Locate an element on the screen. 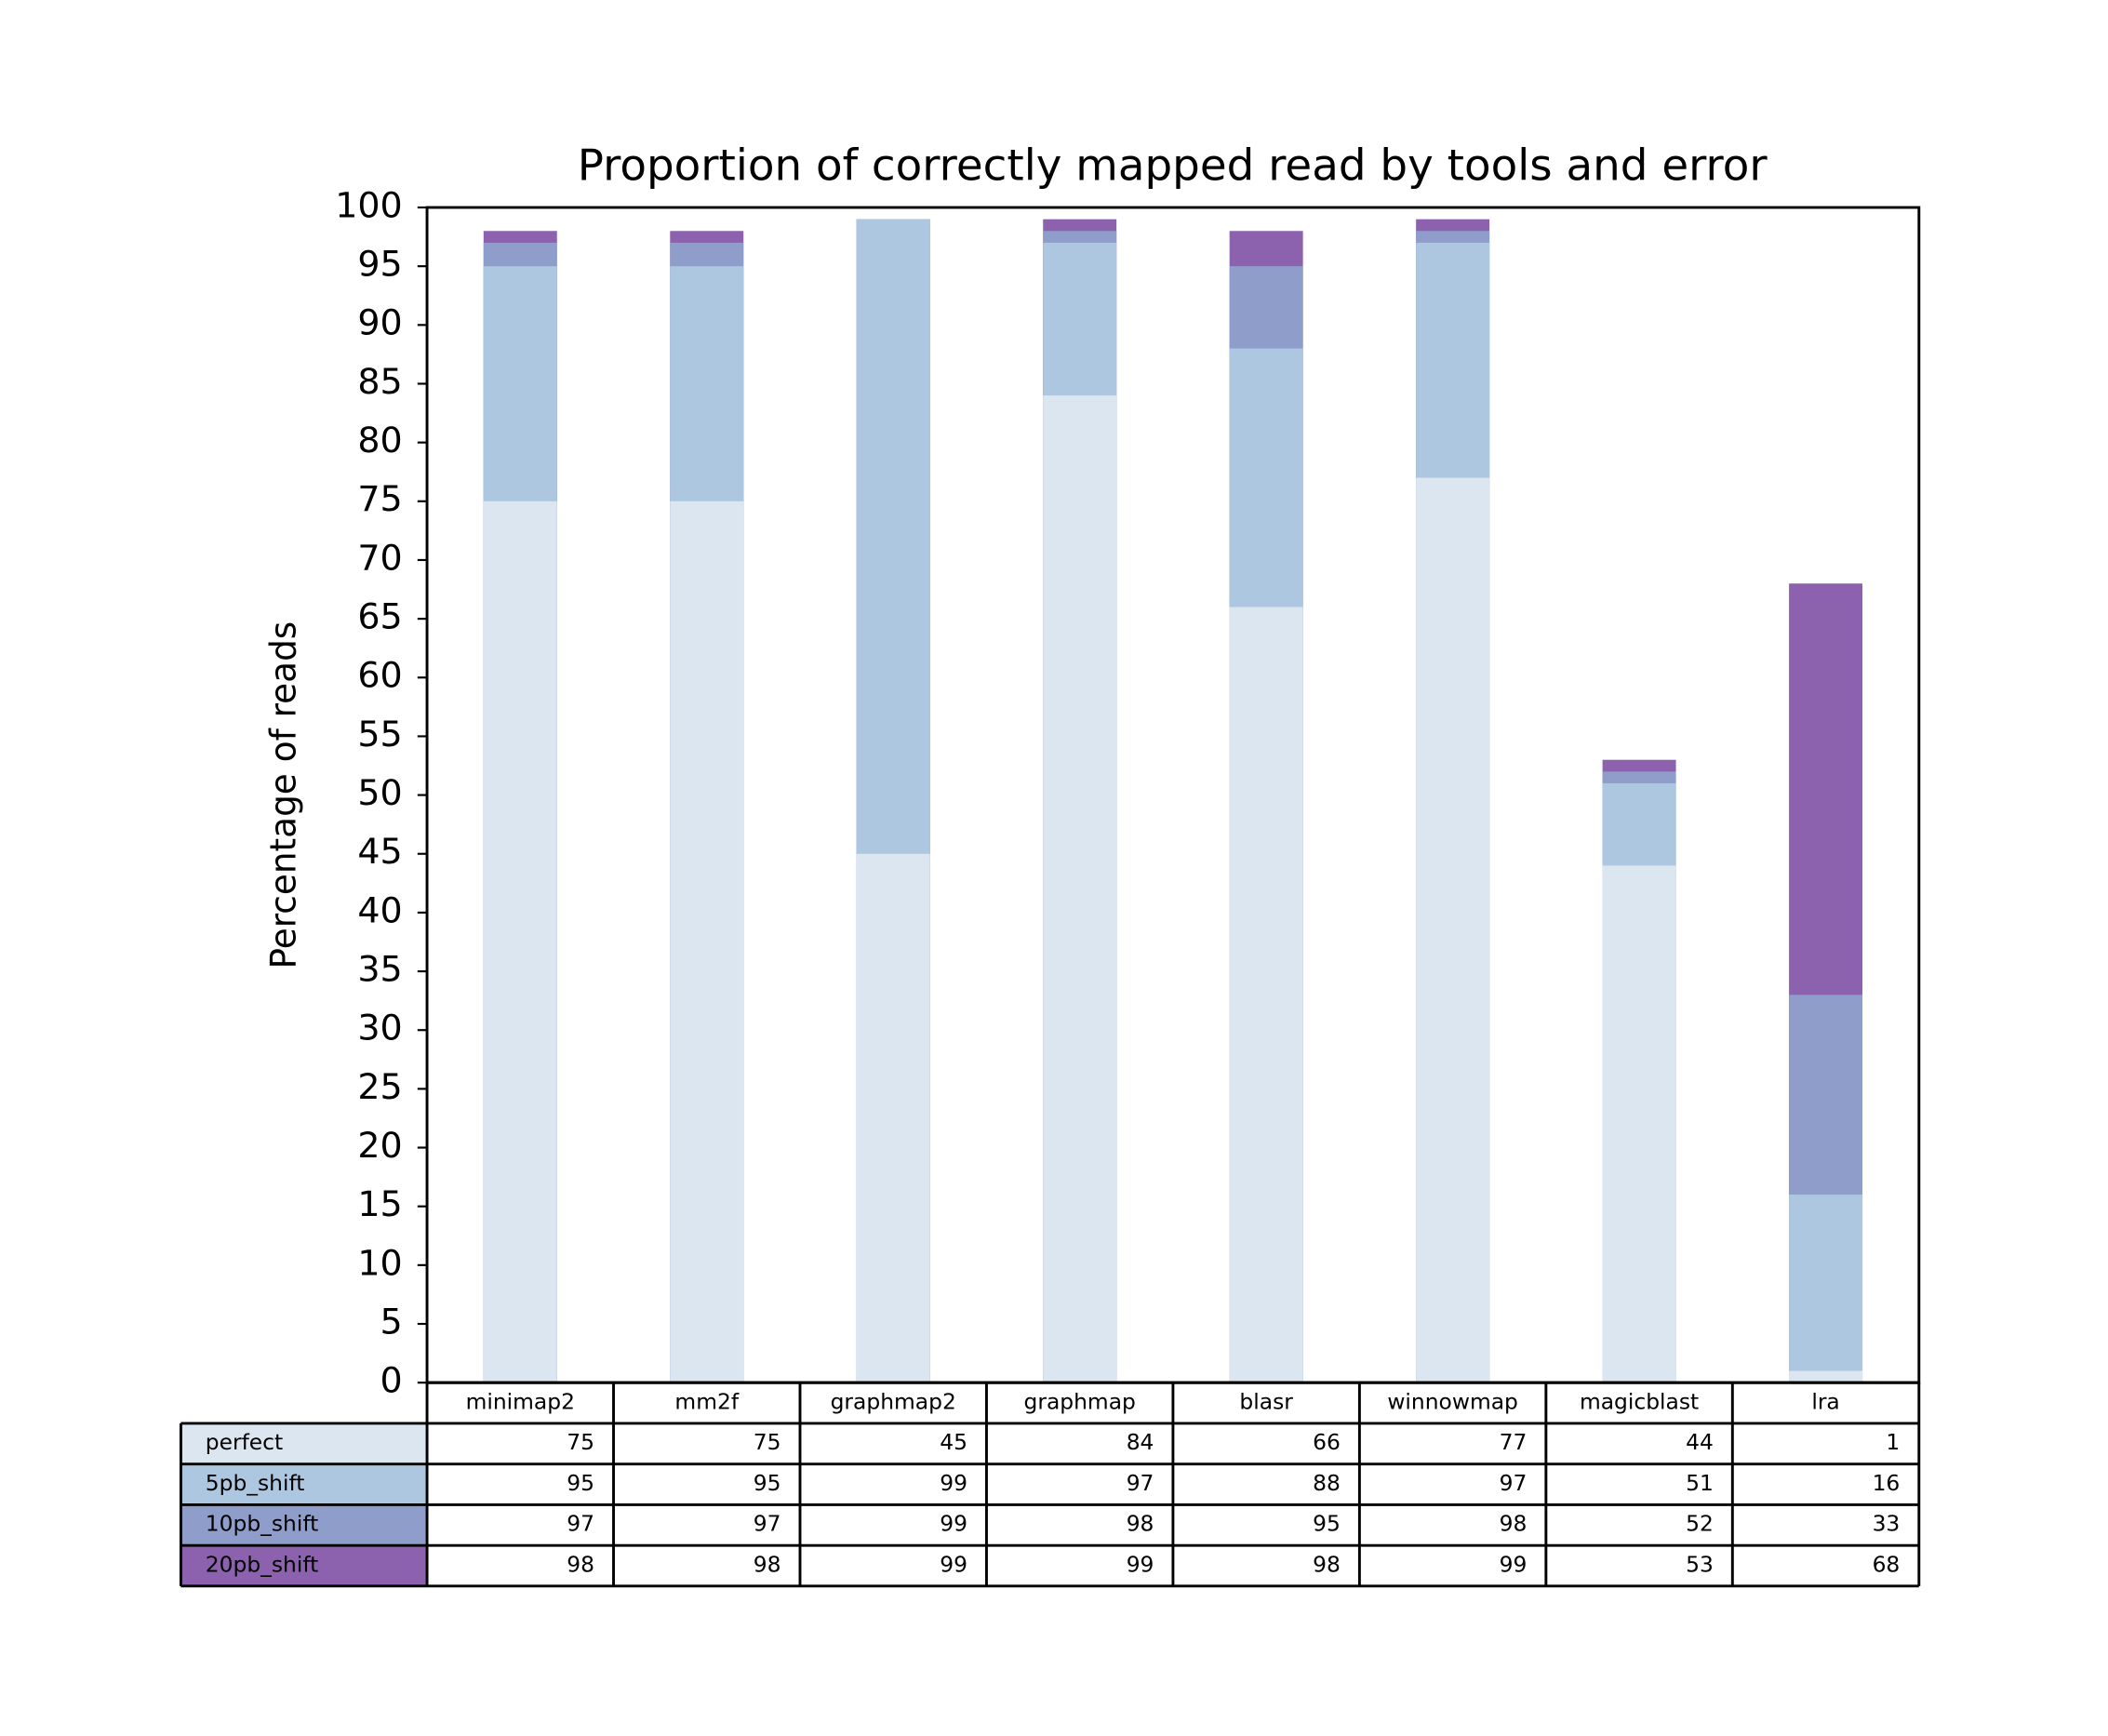 The image size is (2108, 1736). y-tick-label: 0 is located at coordinates (391, 1381).